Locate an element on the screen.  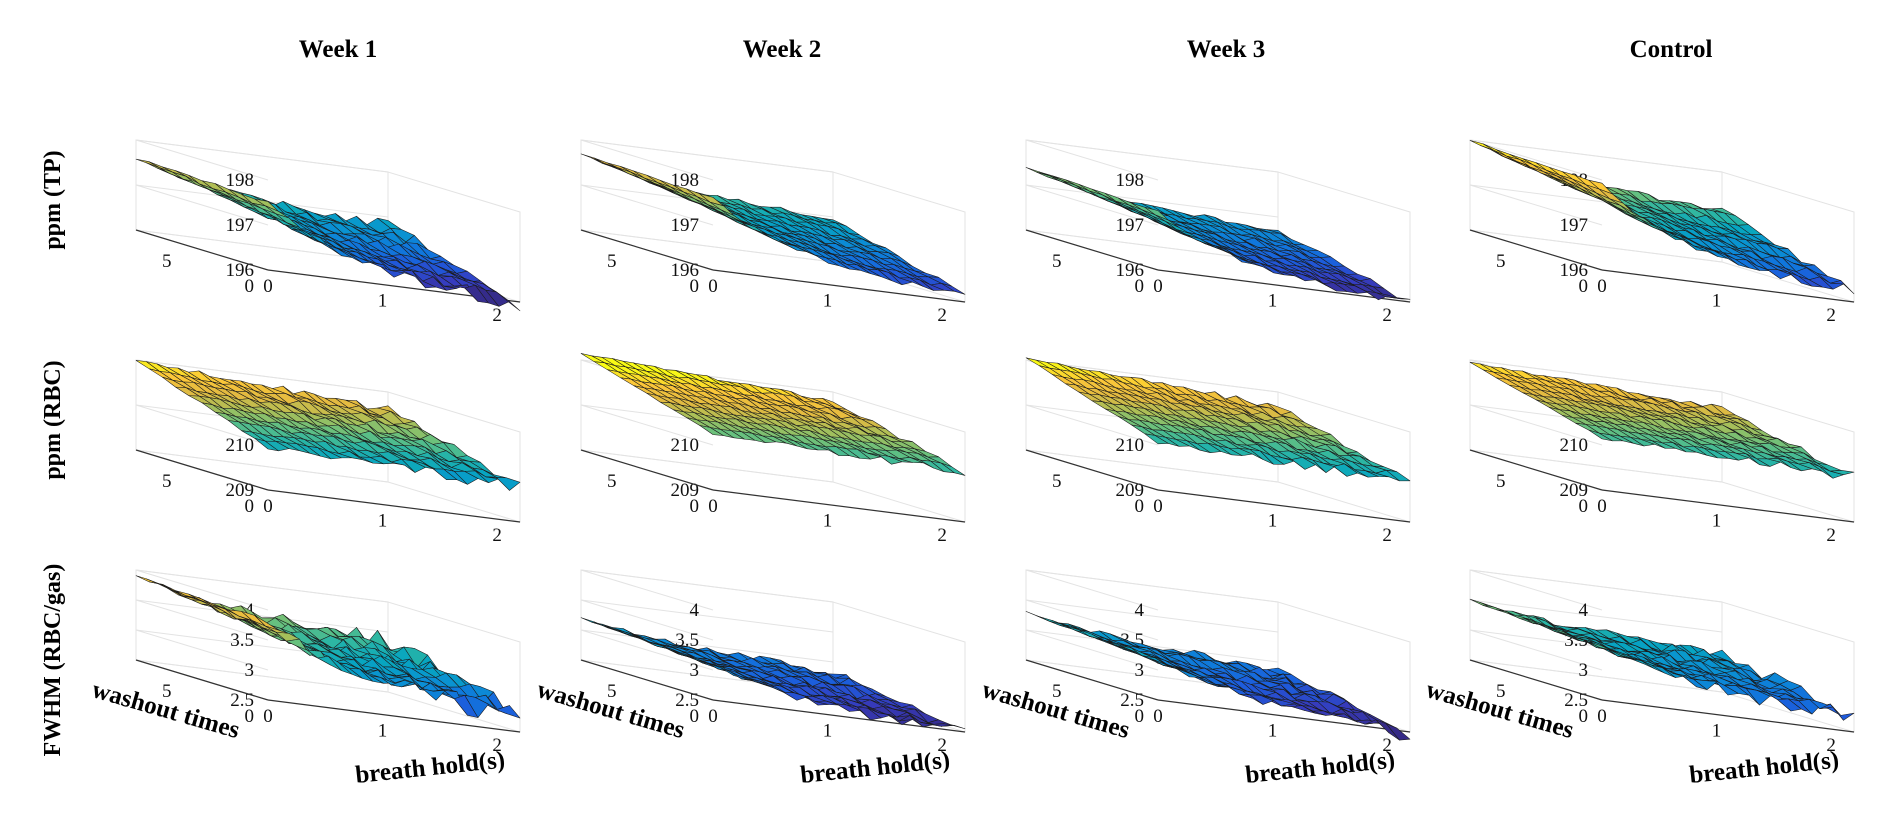
panel-r1-c1: 20921021101205 is located at coordinates (773, 449).